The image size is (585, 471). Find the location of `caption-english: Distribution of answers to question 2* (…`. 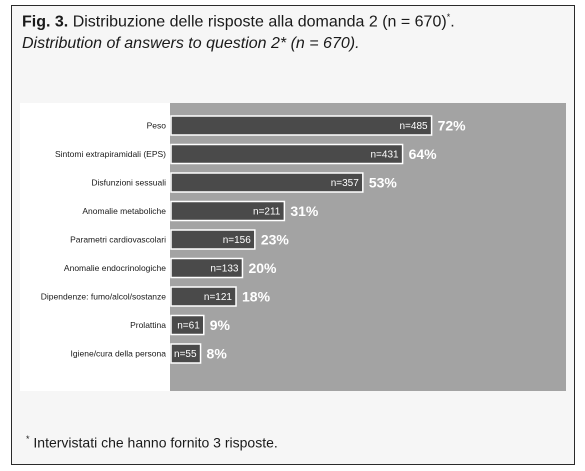

caption-english: Distribution of answers to question 2* (… is located at coordinates (191, 43).